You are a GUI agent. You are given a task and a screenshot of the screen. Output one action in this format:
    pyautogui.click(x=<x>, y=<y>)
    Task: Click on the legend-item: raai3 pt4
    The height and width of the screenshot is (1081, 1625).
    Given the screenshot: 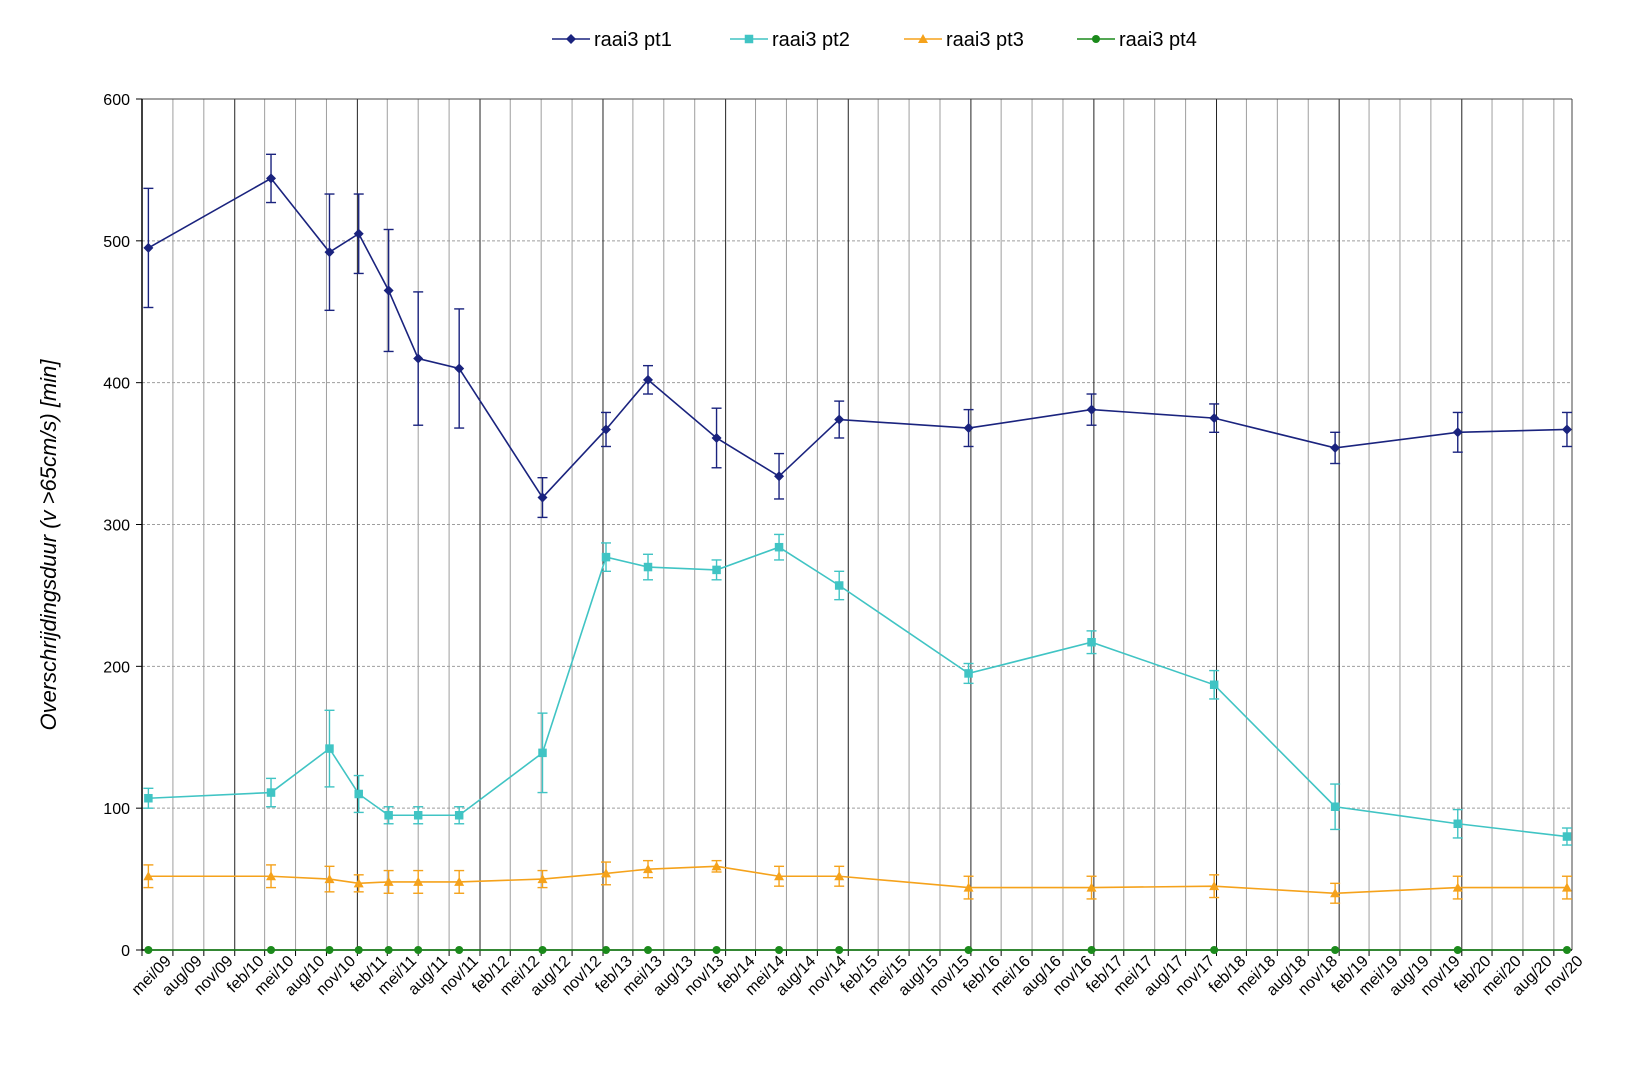 What is the action you would take?
    pyautogui.click(x=1137, y=40)
    